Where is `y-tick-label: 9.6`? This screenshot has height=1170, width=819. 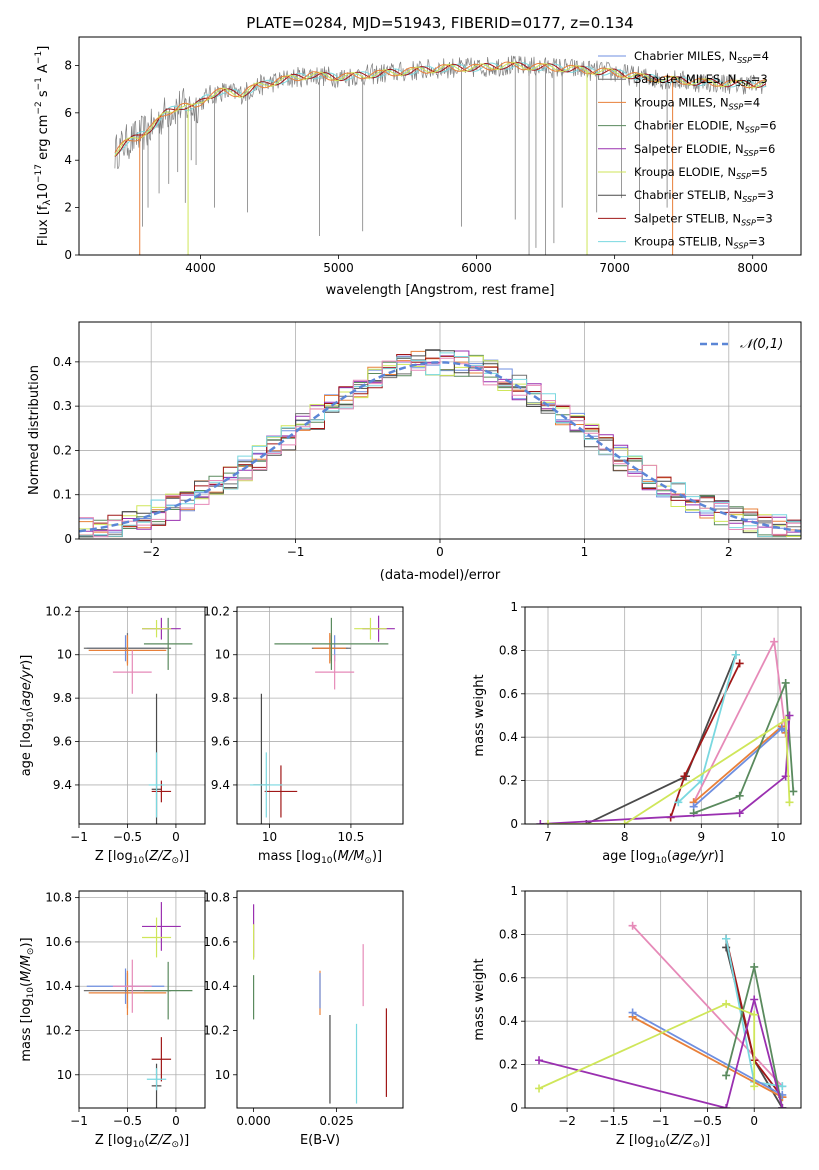
y-tick-label: 9.6 is located at coordinates (62, 742).